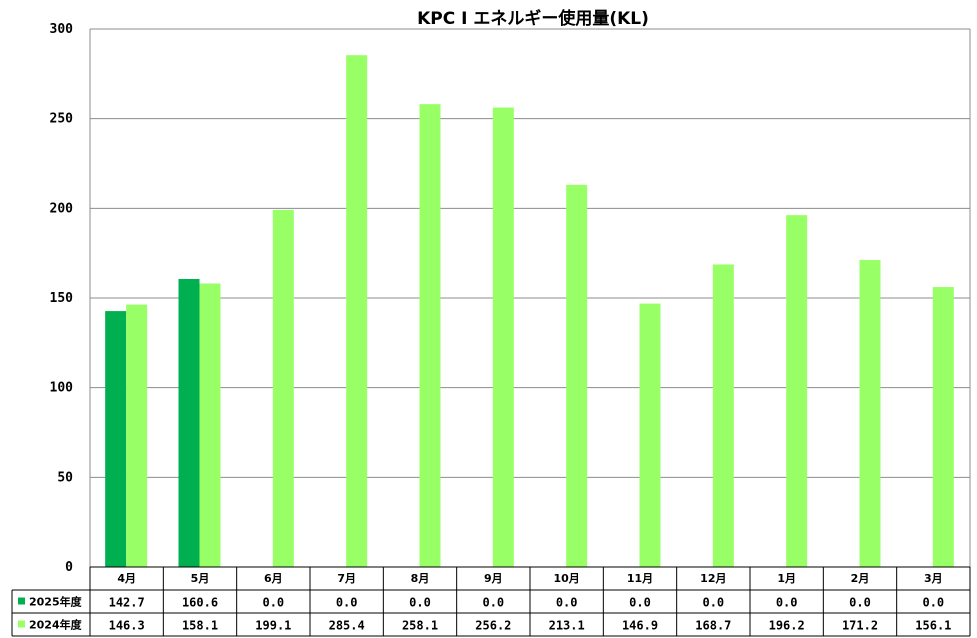  Describe the element at coordinates (56, 625) in the screenshot. I see `series-name: 2024年度` at that location.